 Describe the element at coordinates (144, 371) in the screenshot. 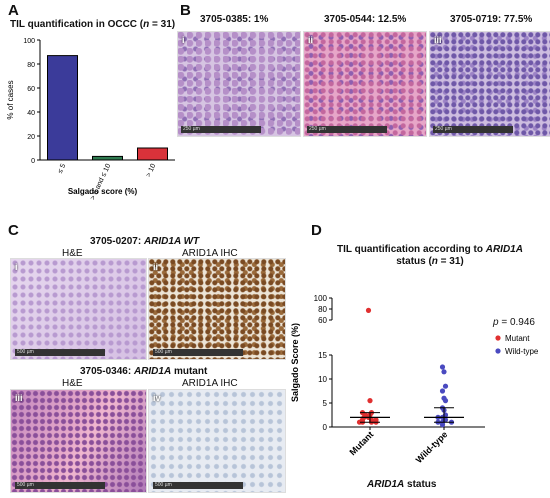

I see `case2-title: 3705-0346: ARID1A mutant` at that location.